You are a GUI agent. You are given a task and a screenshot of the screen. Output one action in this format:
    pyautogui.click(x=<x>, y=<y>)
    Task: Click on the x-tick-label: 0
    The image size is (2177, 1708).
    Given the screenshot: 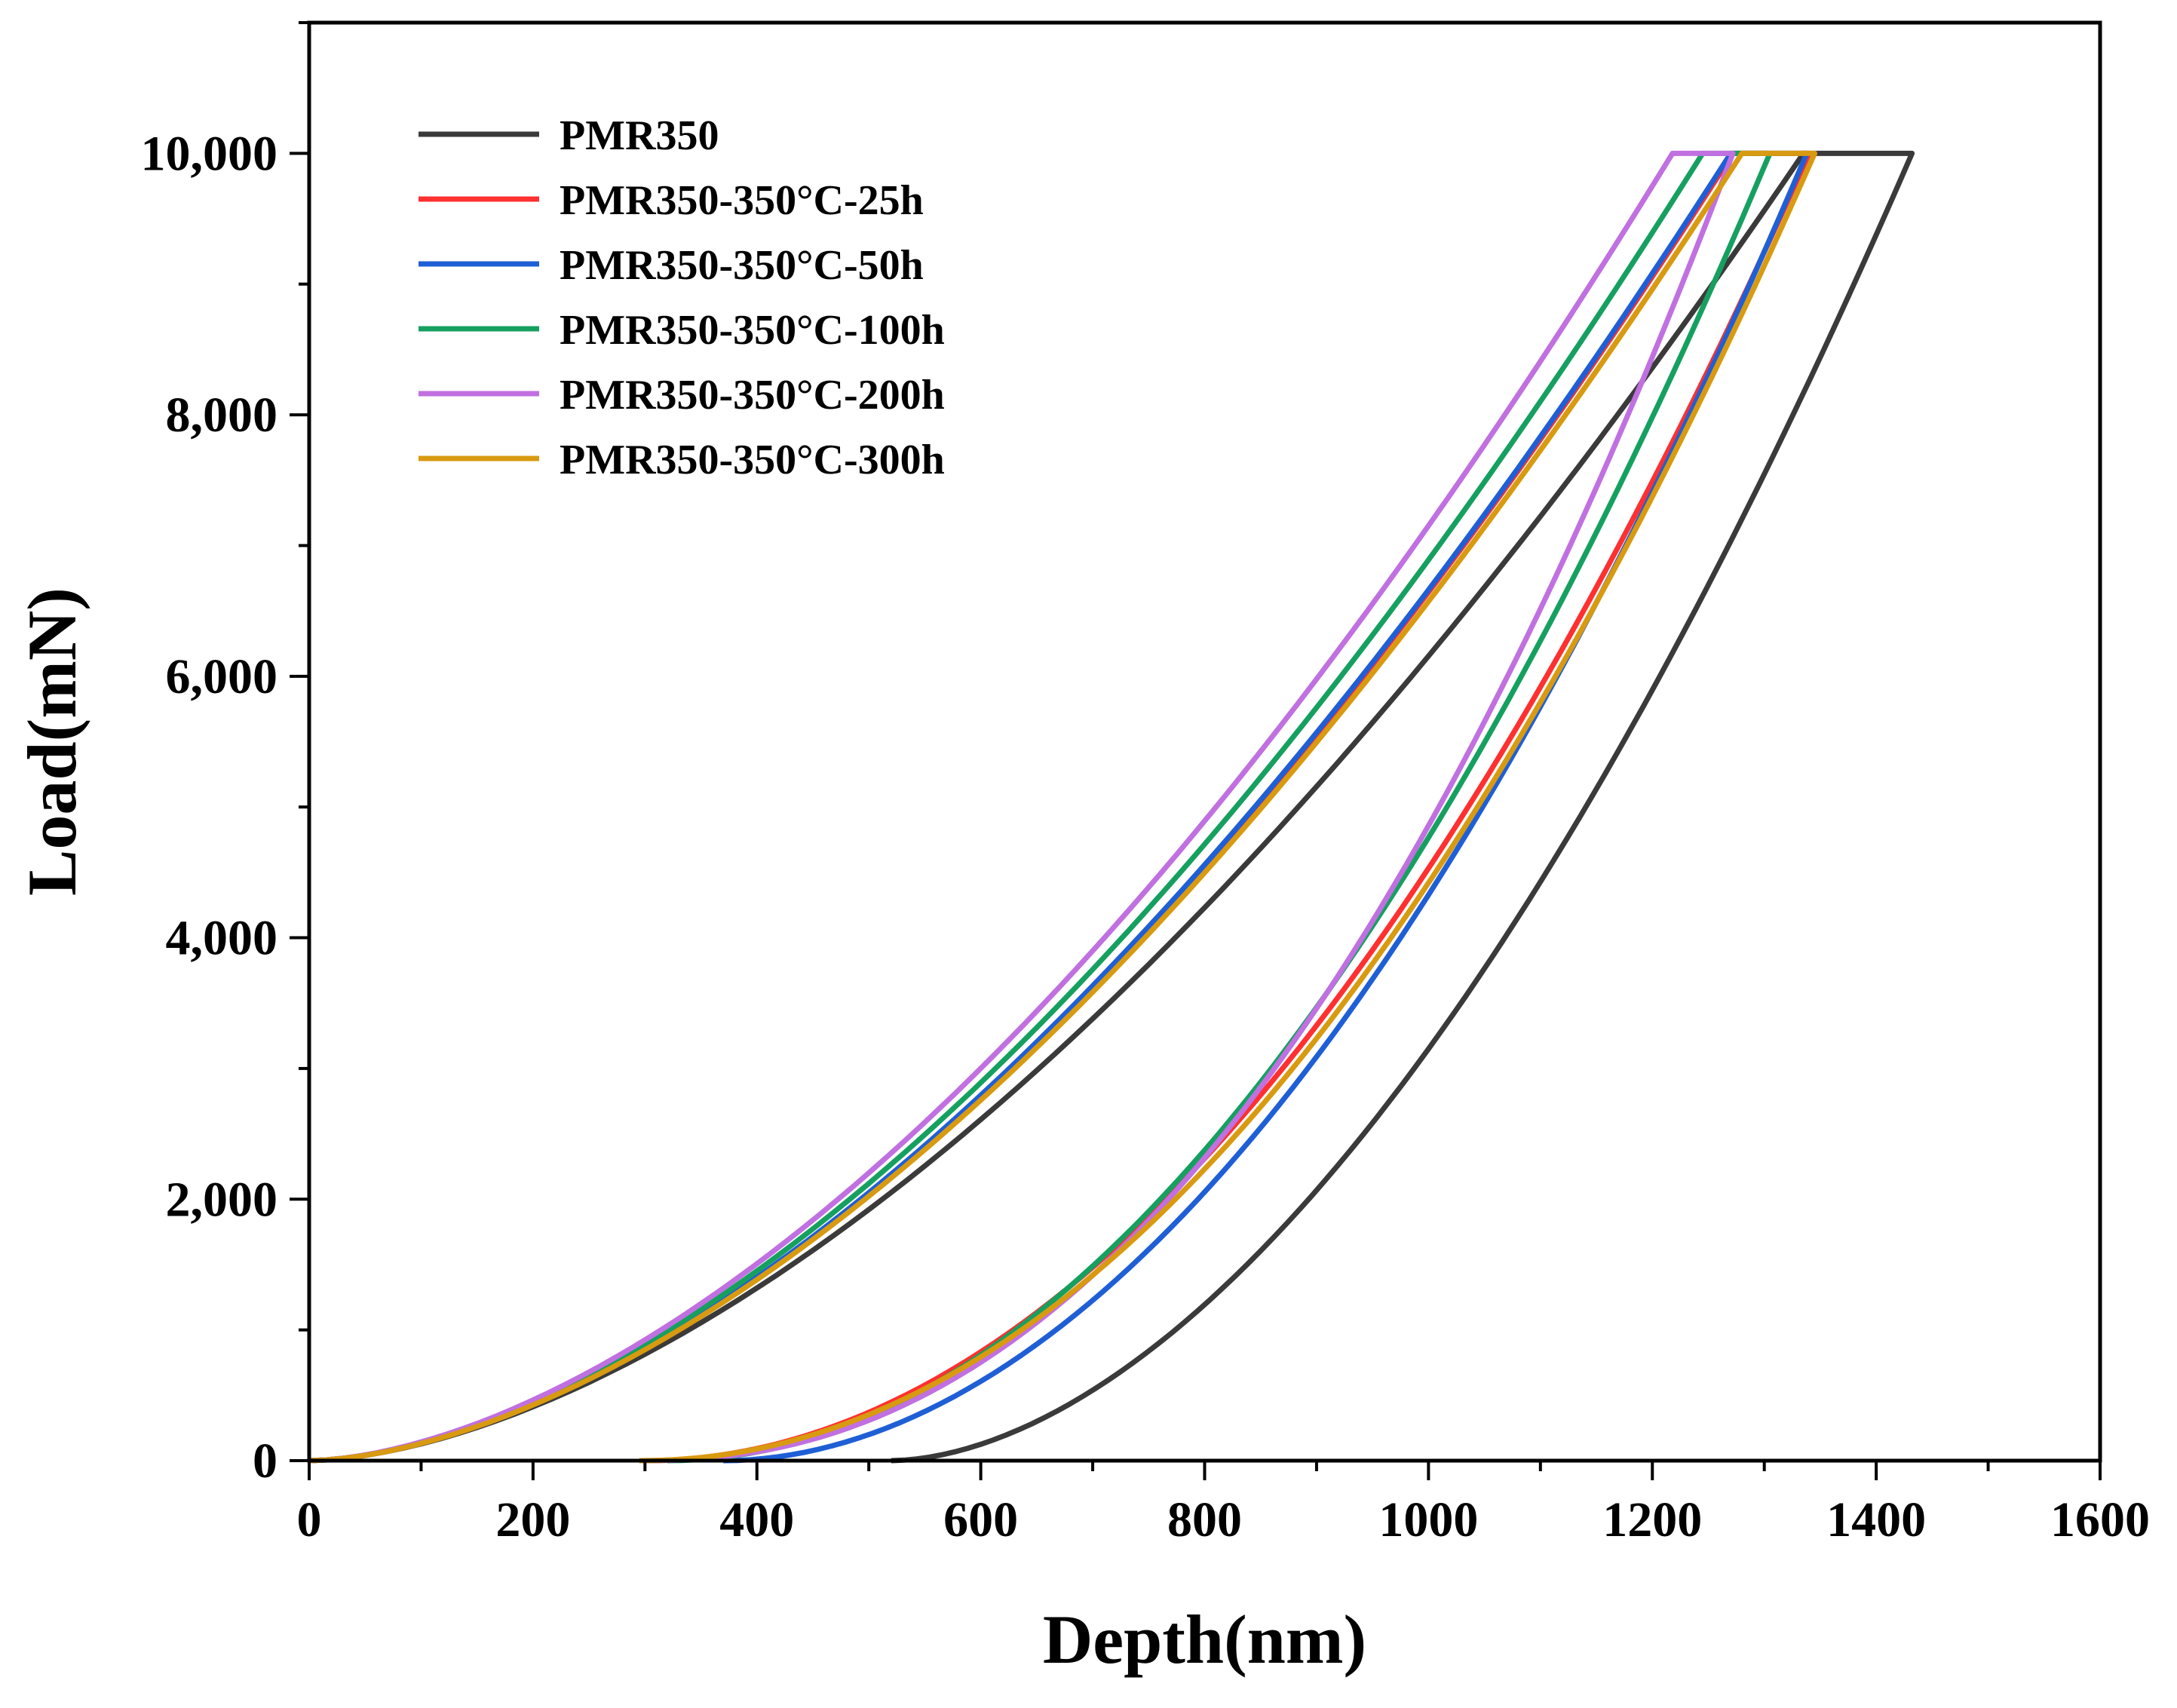 What is the action you would take?
    pyautogui.click(x=309, y=1519)
    